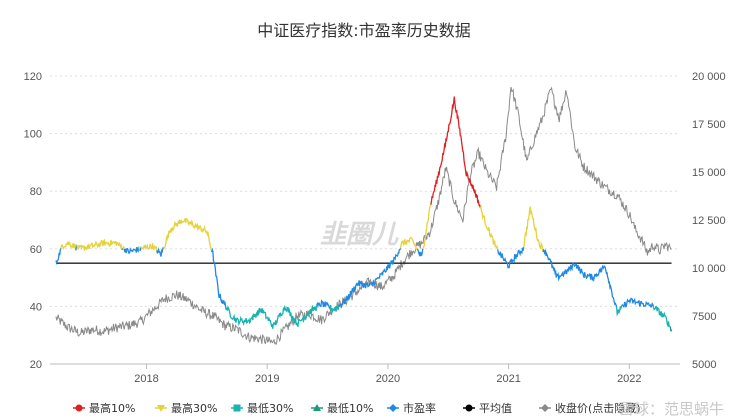  I want to click on legend-item: 平均值, so click(487, 408).